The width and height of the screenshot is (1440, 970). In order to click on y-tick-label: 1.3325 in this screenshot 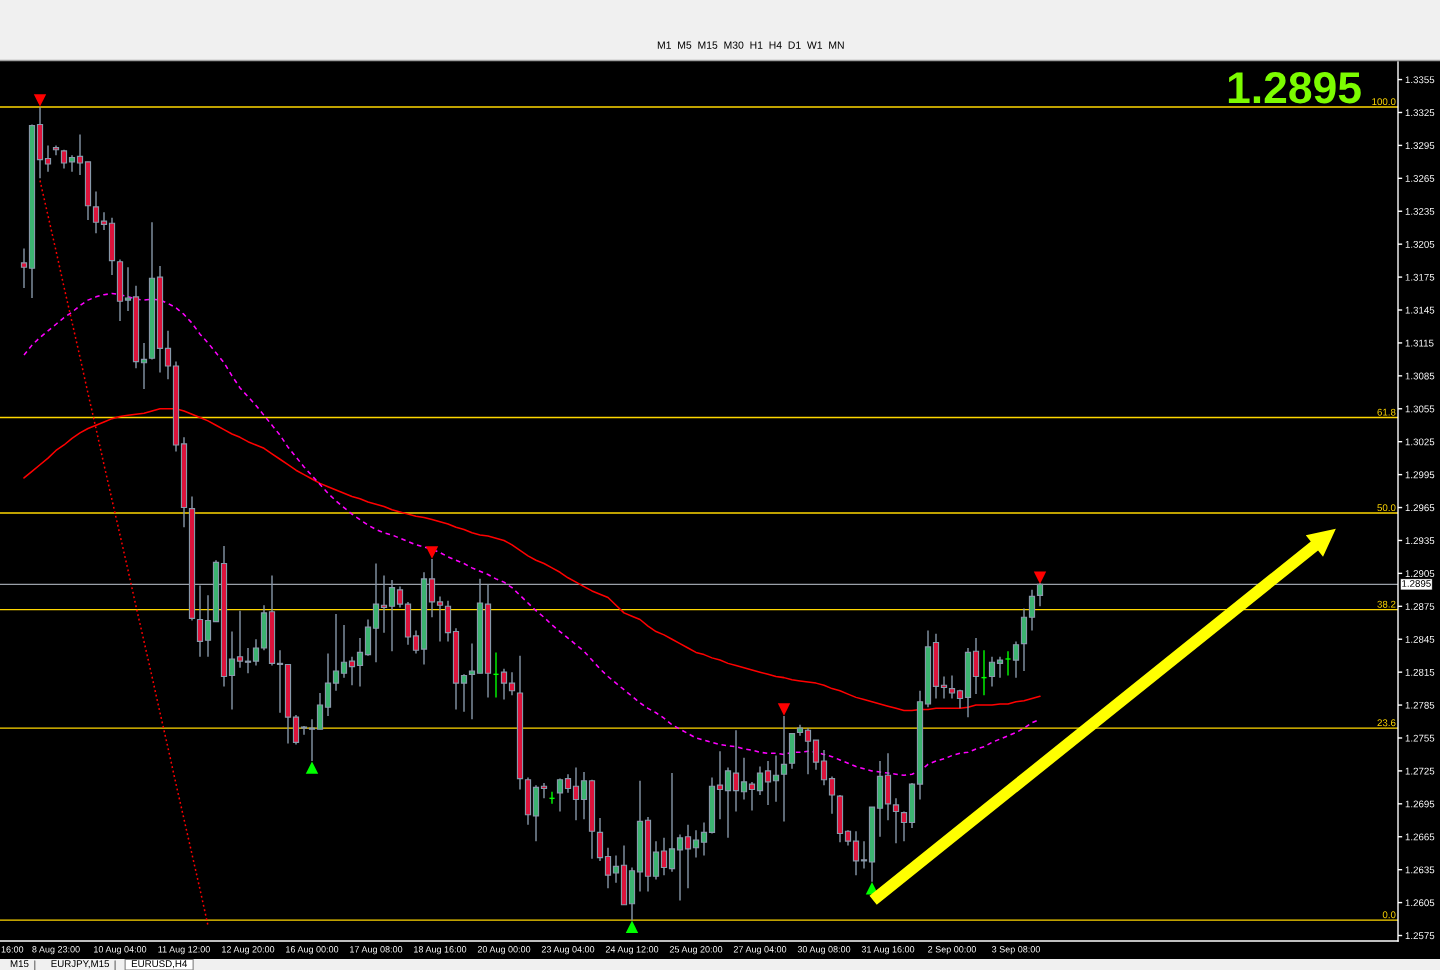, I will do `click(1420, 113)`.